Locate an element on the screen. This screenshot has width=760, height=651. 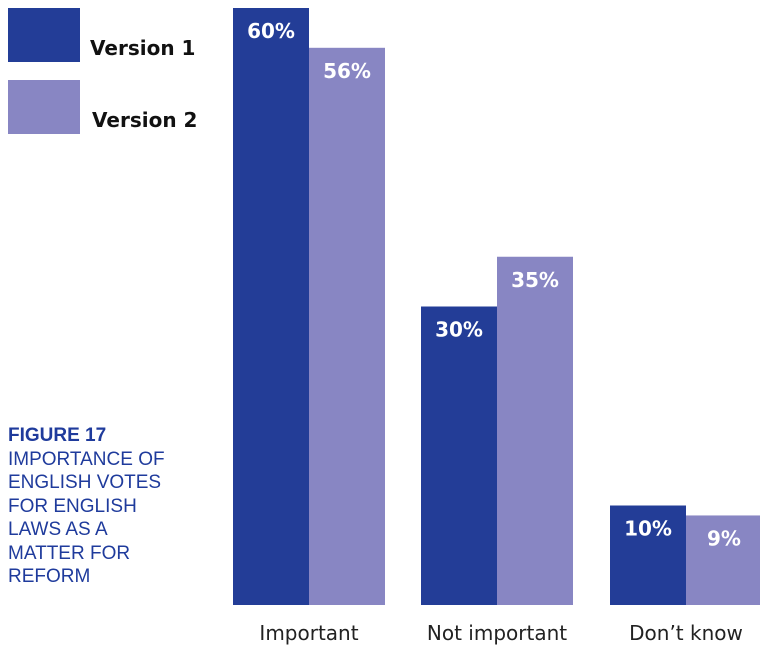
data-label-version-1-1: 30% is located at coordinates (459, 330).